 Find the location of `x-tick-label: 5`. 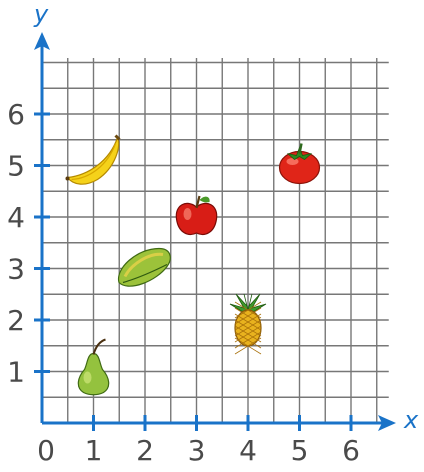

x-tick-label: 5 is located at coordinates (300, 450).